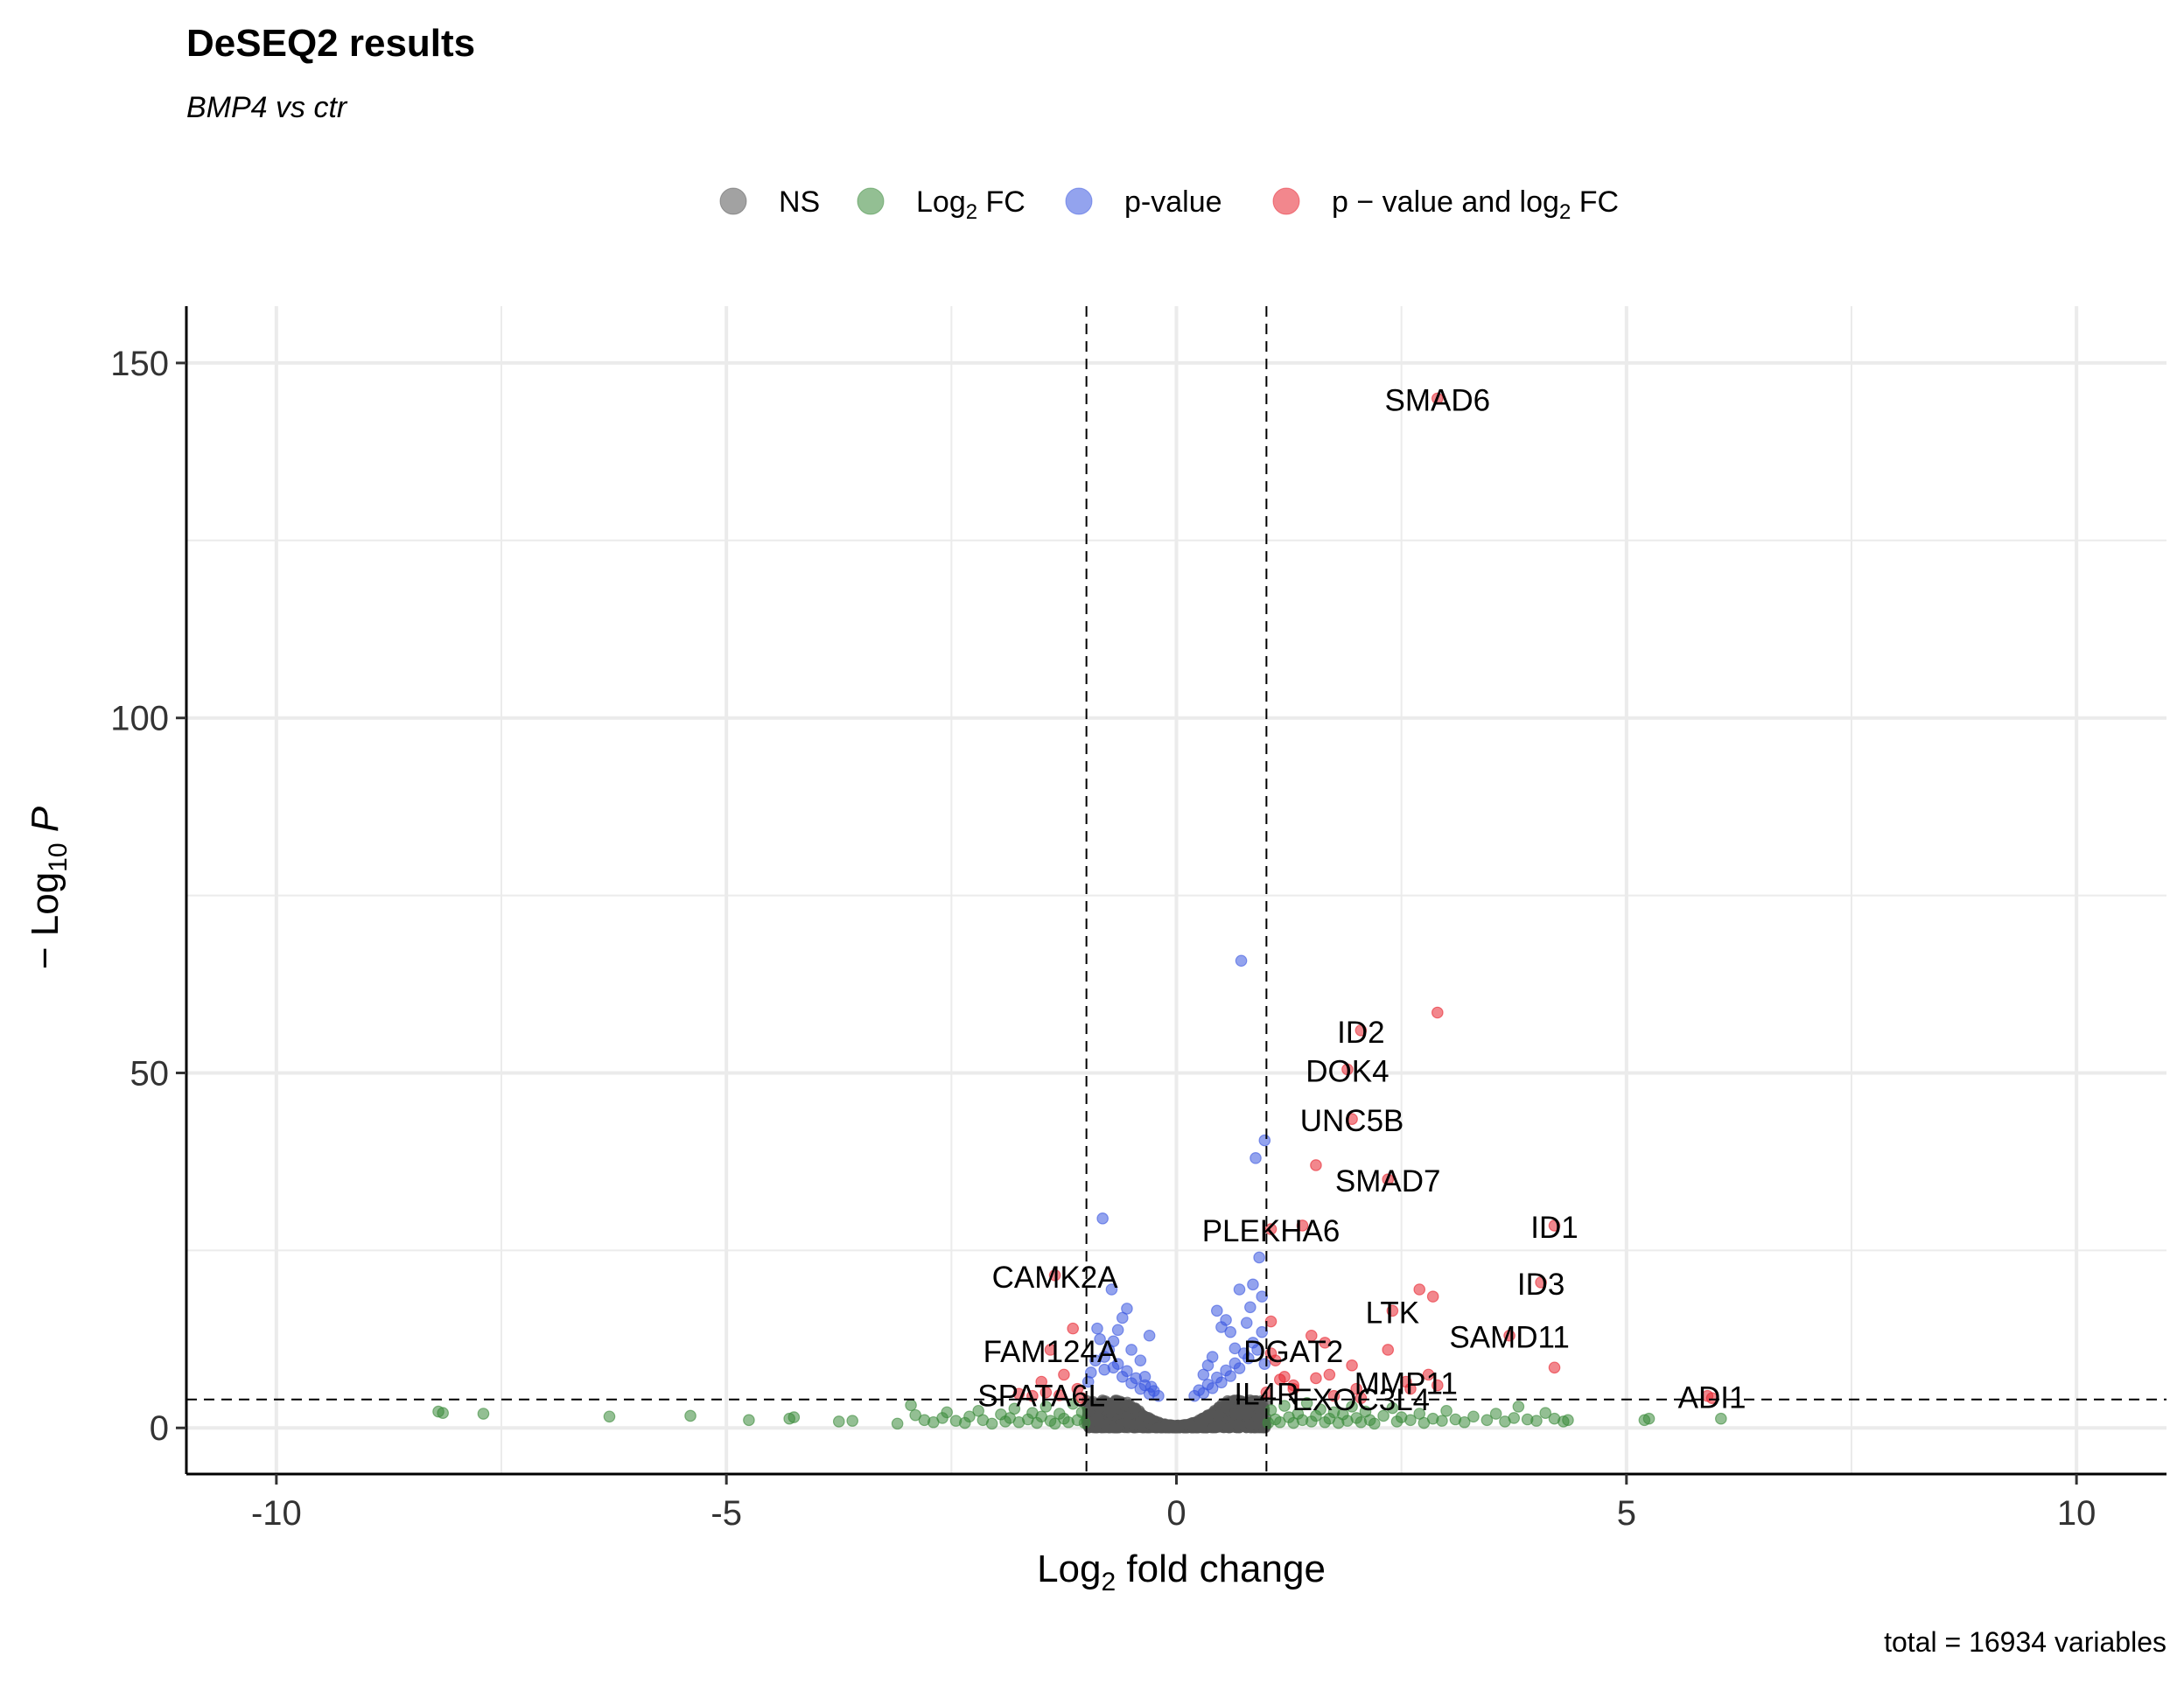 The image size is (2184, 1684). What do you see at coordinates (1176, 1178) in the screenshot?
I see `p-value-points` at bounding box center [1176, 1178].